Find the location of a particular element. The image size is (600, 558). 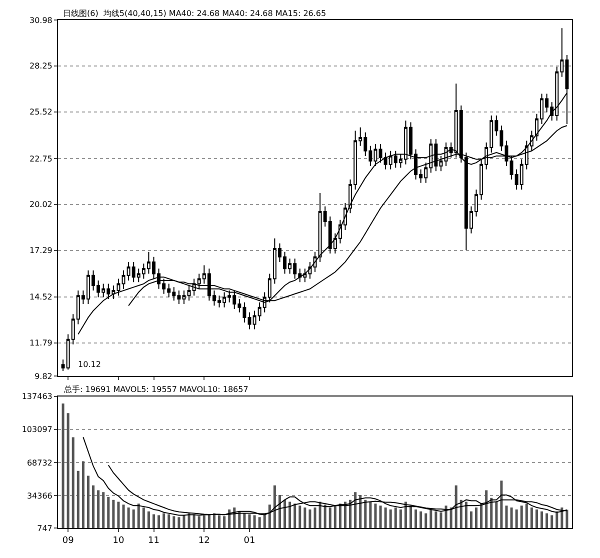

y-tick-label: 22.75 is located at coordinates (40, 159).